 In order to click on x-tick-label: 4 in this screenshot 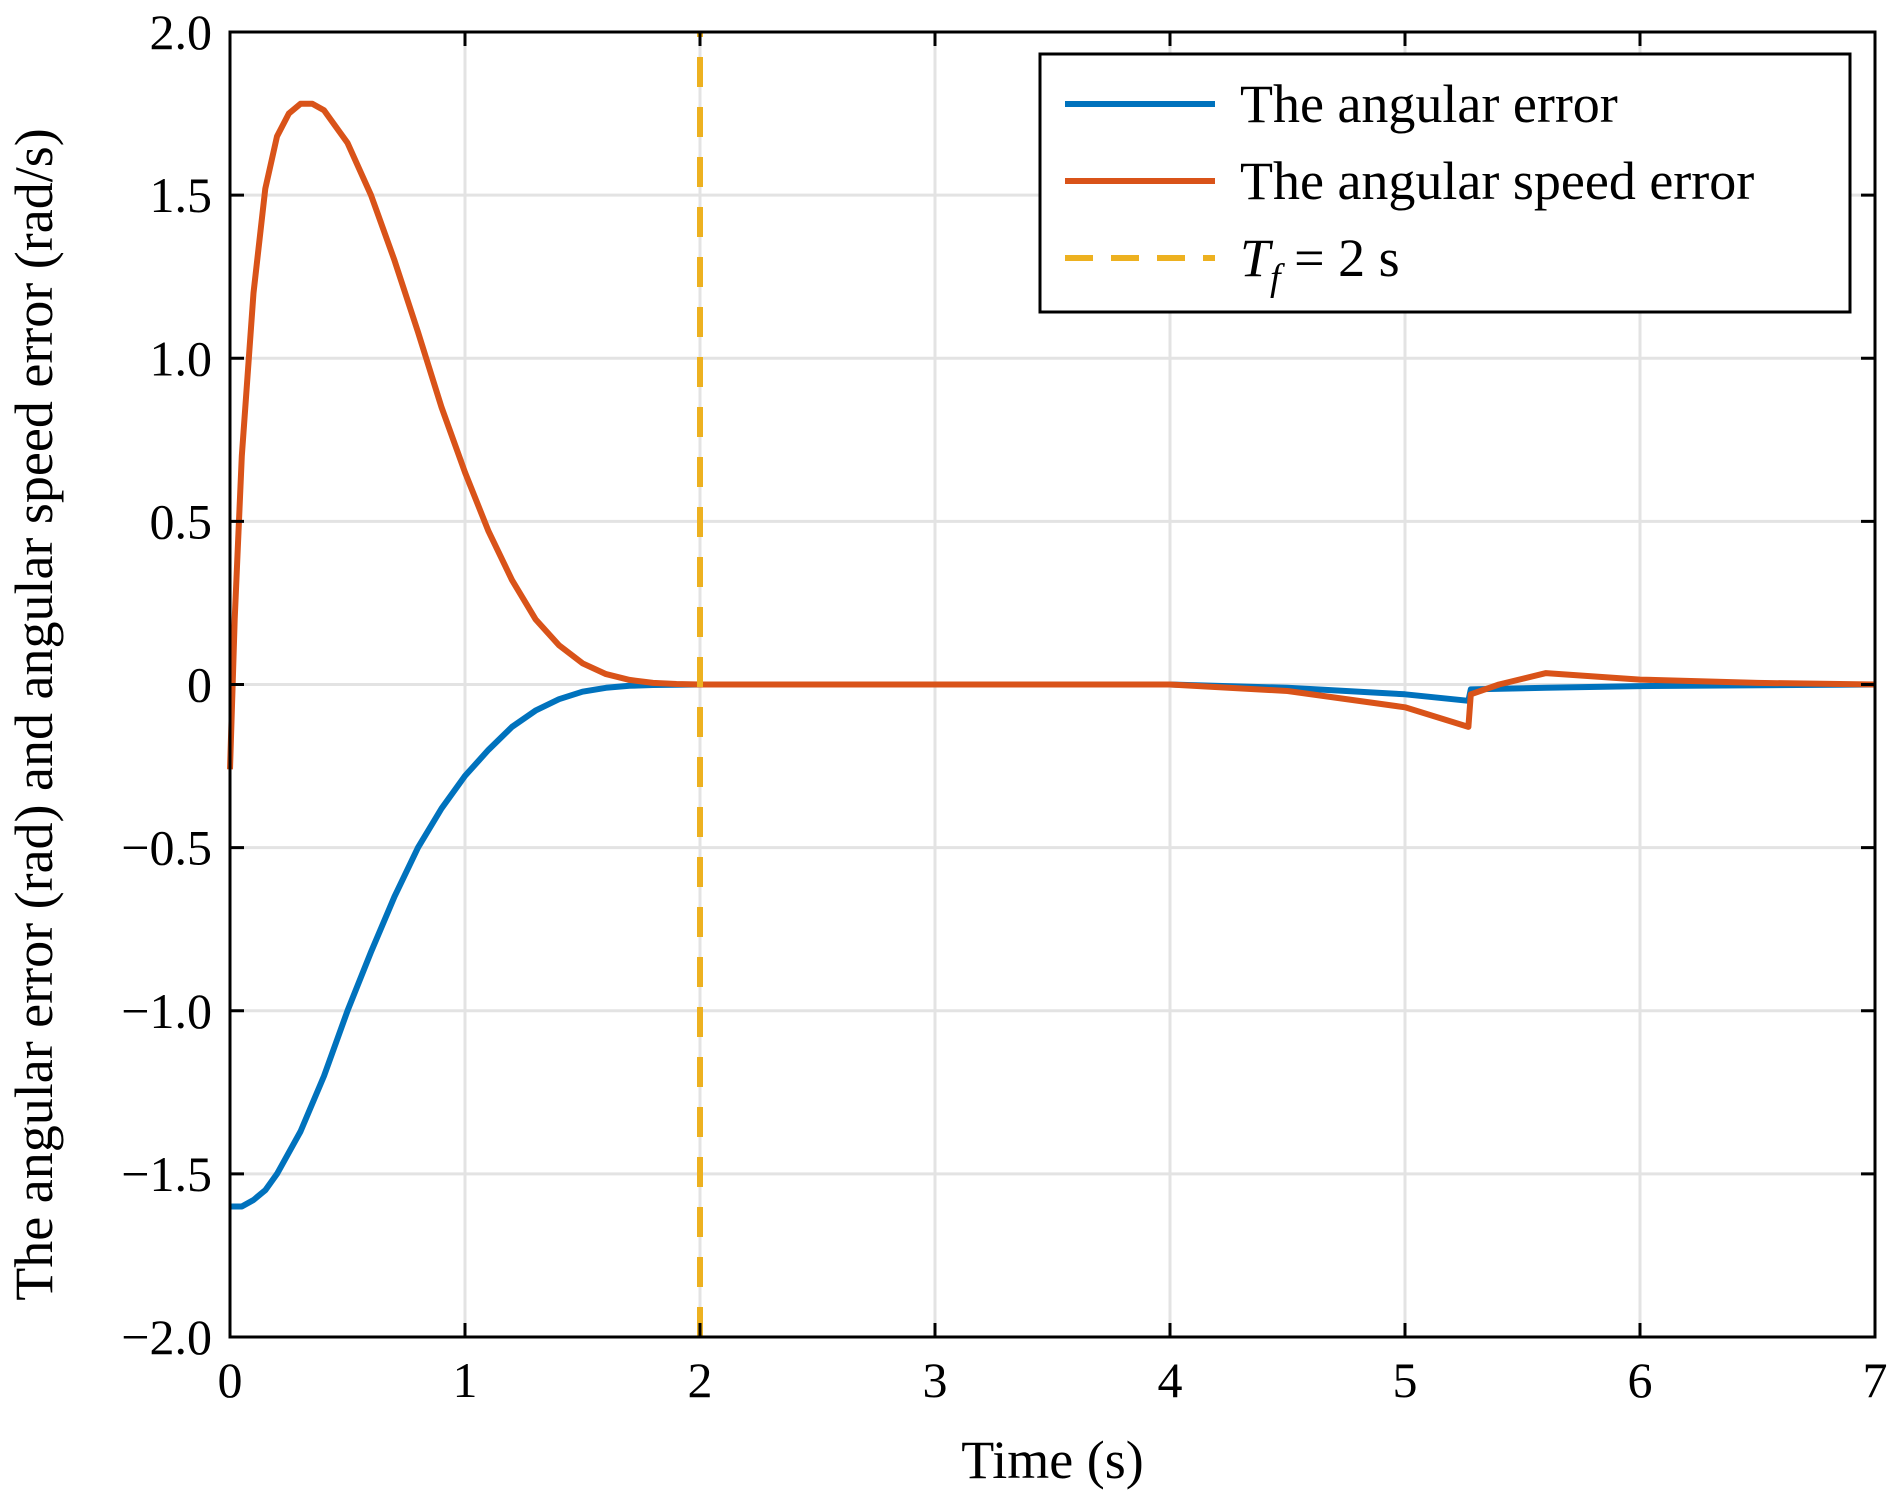, I will do `click(1170, 1380)`.